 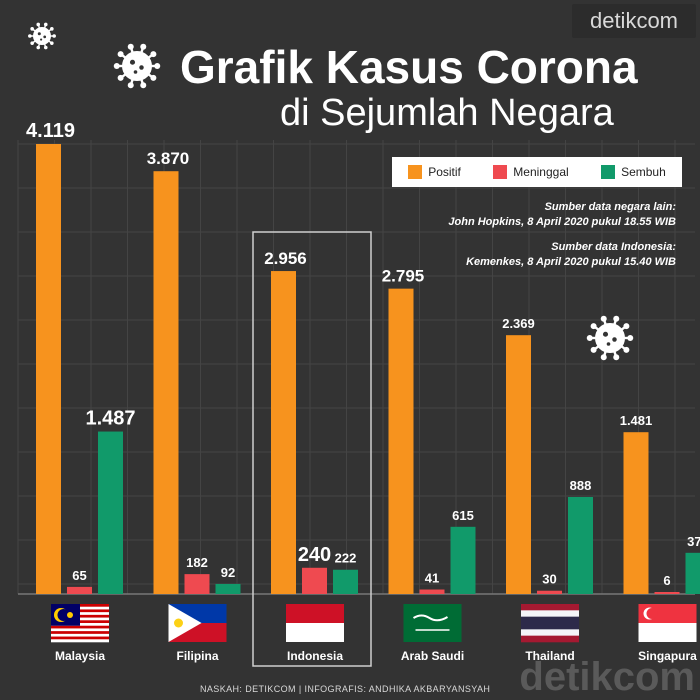 What do you see at coordinates (580, 545) in the screenshot?
I see `bar-sembuh-thailand` at bounding box center [580, 545].